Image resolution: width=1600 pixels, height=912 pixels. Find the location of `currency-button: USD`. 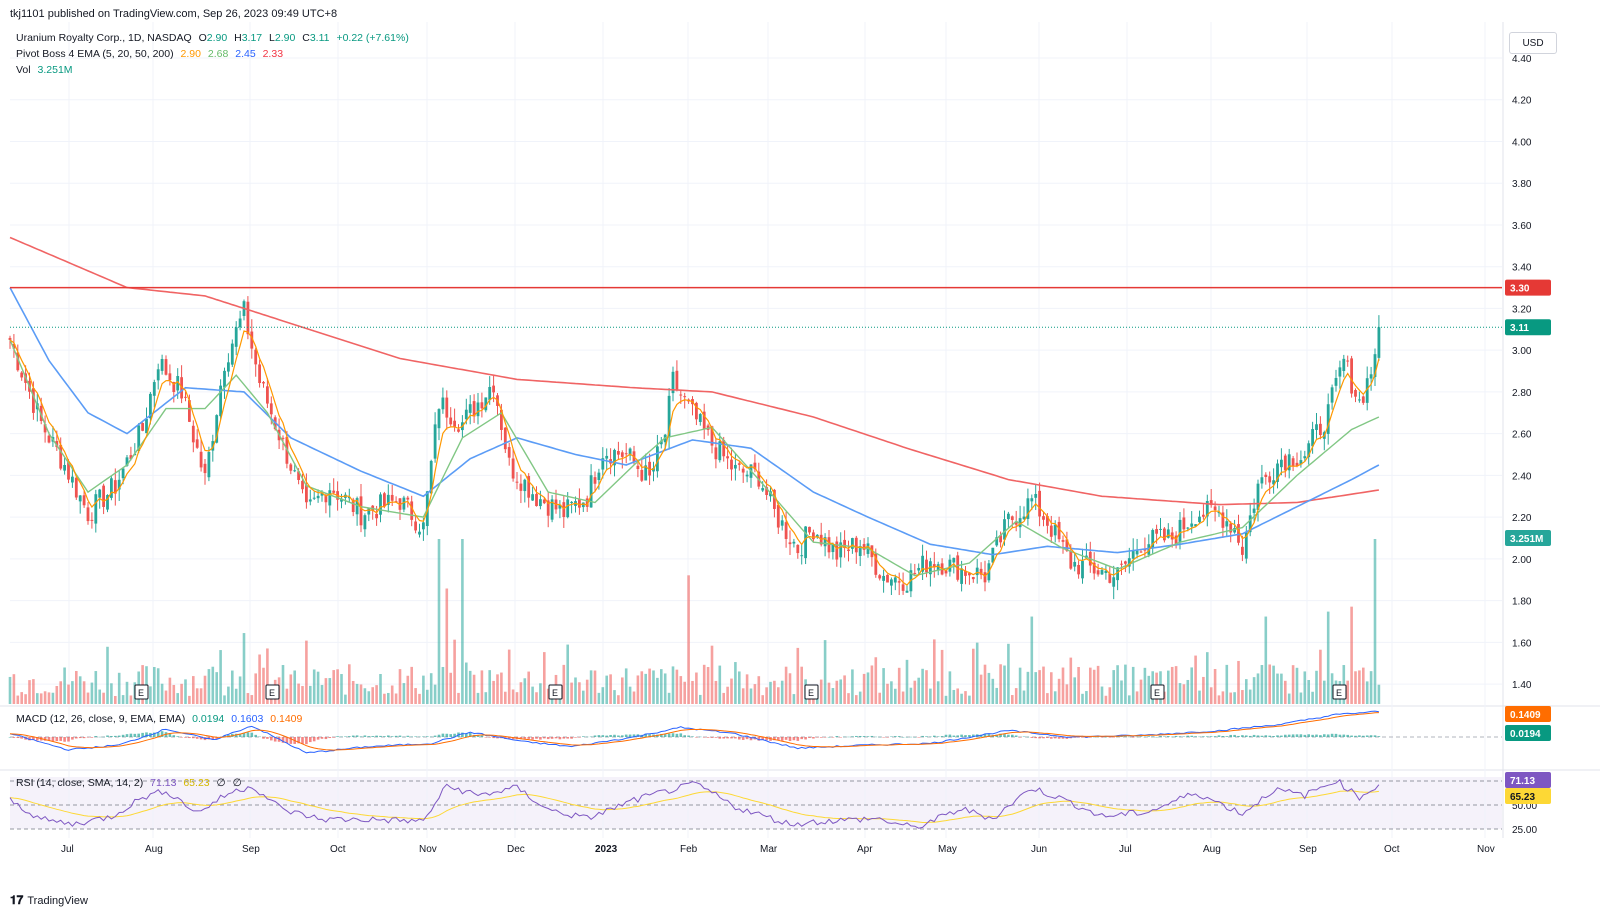

currency-button: USD is located at coordinates (1533, 43).